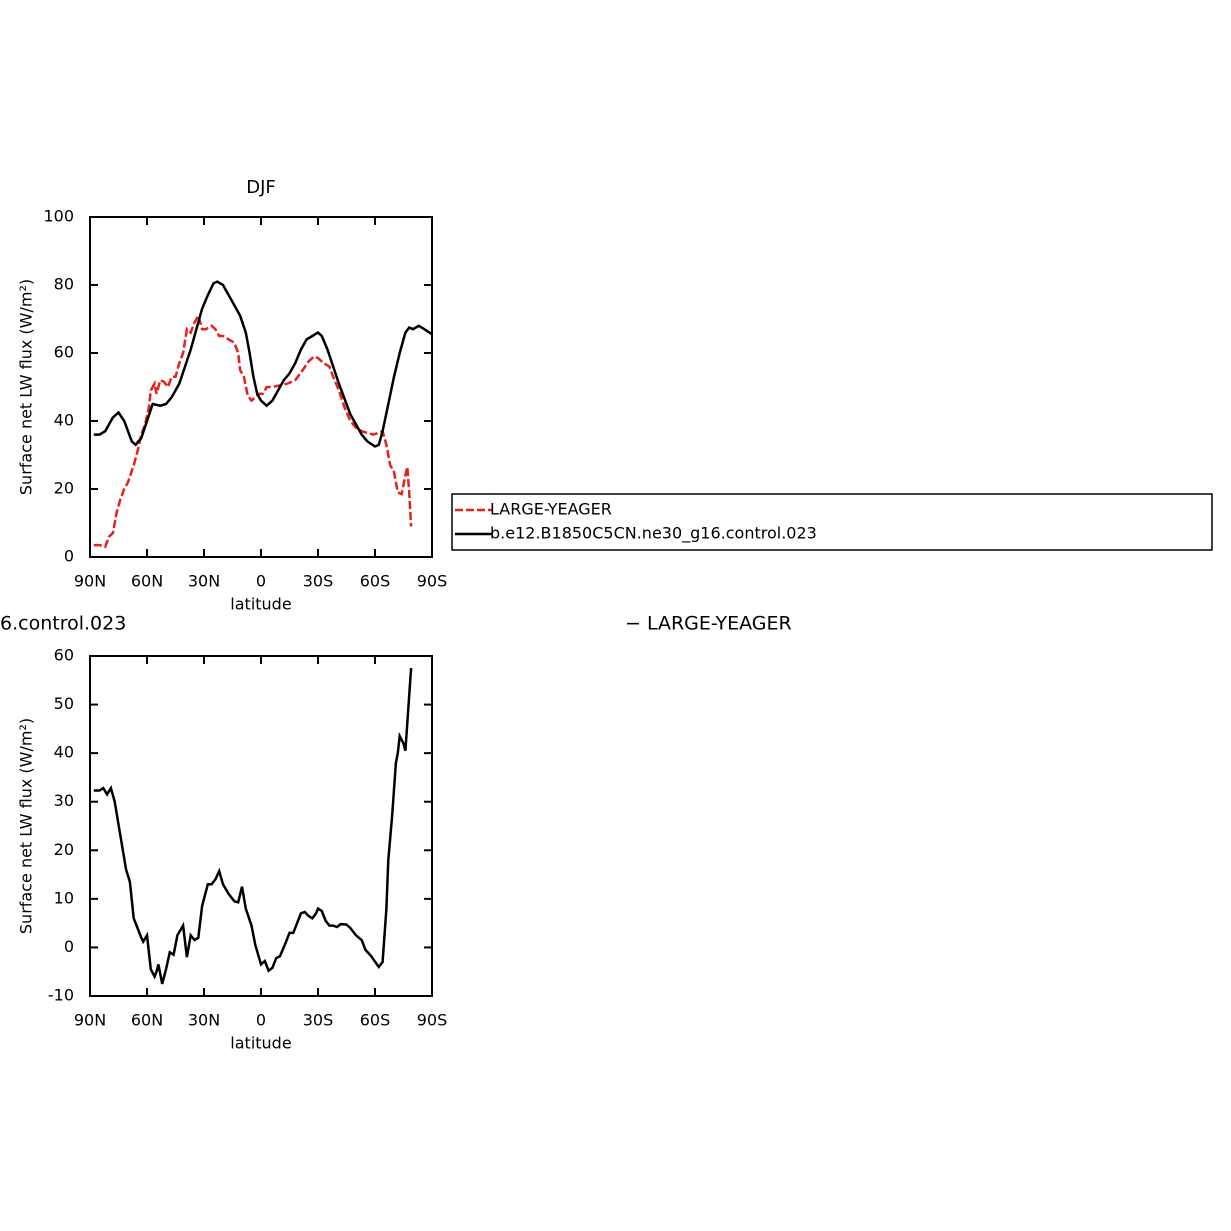 Image resolution: width=1231 pixels, height=1231 pixels. Describe the element at coordinates (653, 534) in the screenshot. I see `legend-label: b.e12.B1850C5CN.ne30_g16.control.023` at that location.